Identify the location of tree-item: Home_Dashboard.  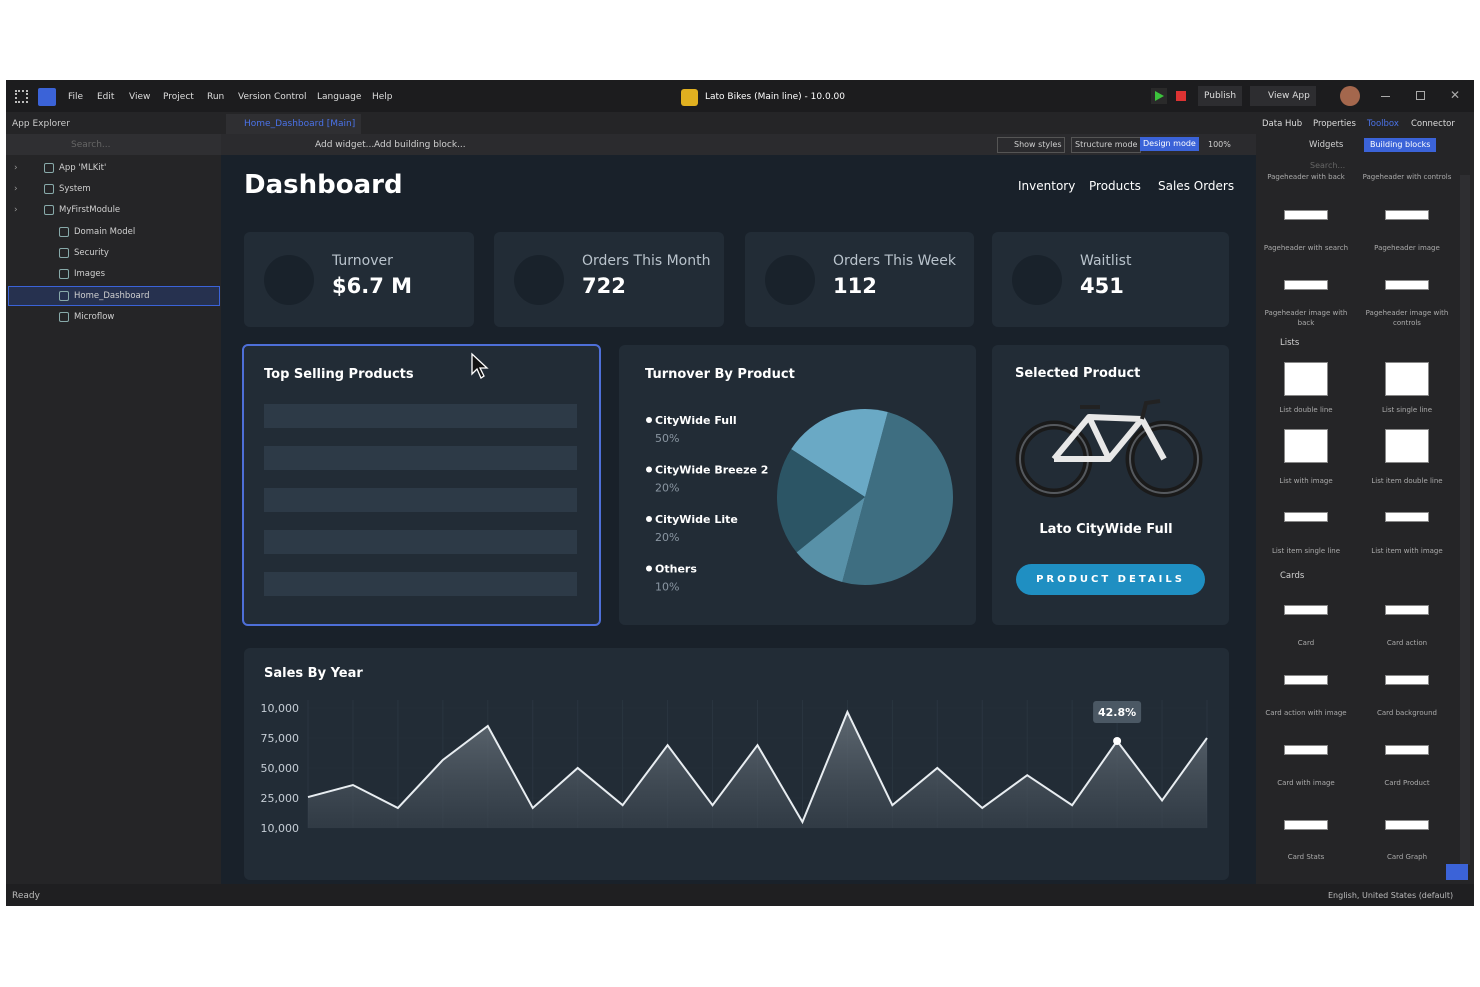
(112, 296).